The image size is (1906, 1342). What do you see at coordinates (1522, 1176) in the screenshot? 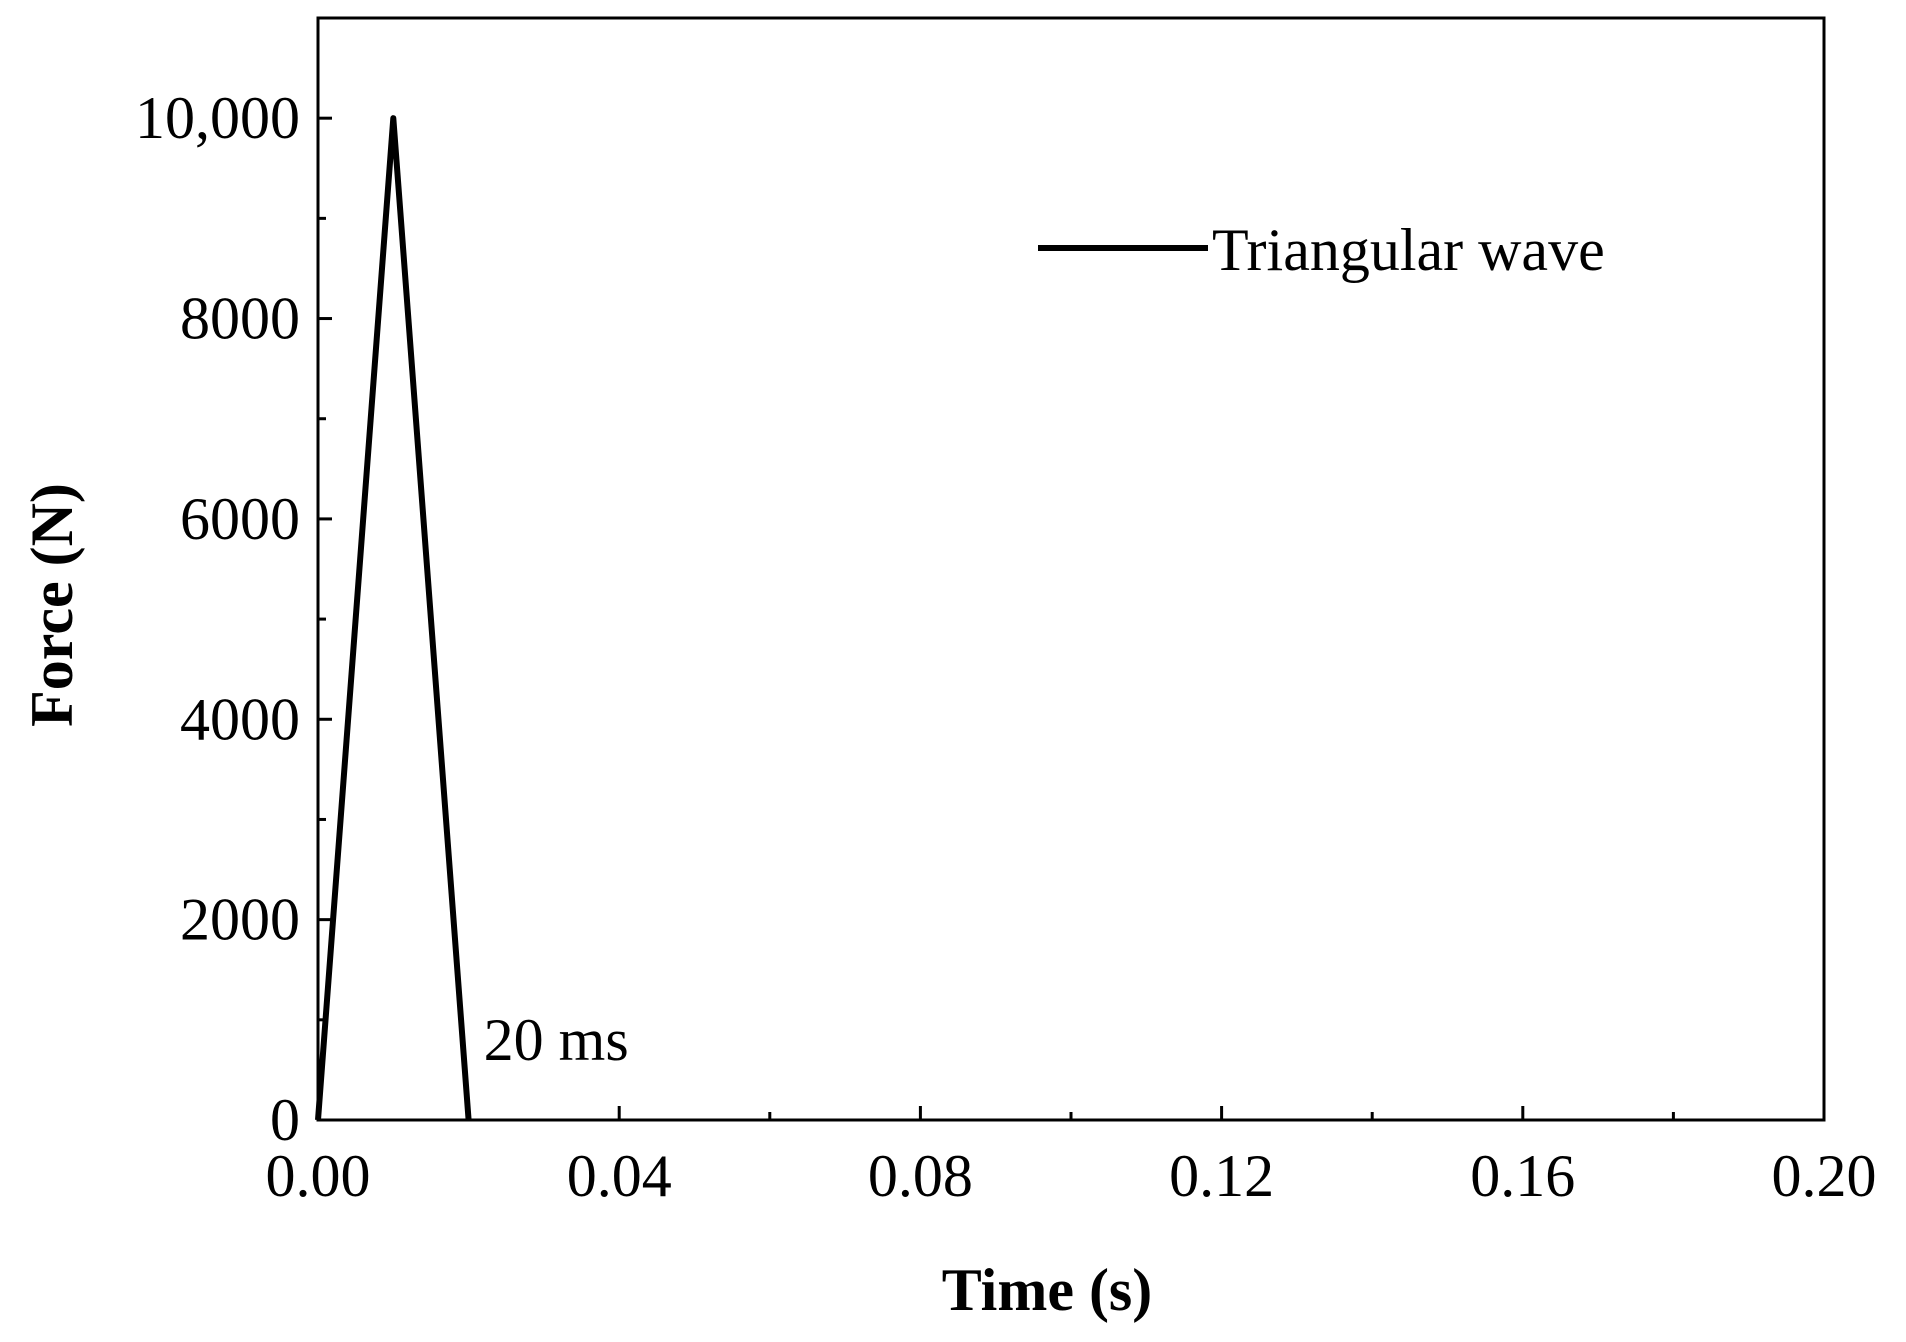
I see `x-tick-label: 0.16` at bounding box center [1522, 1176].